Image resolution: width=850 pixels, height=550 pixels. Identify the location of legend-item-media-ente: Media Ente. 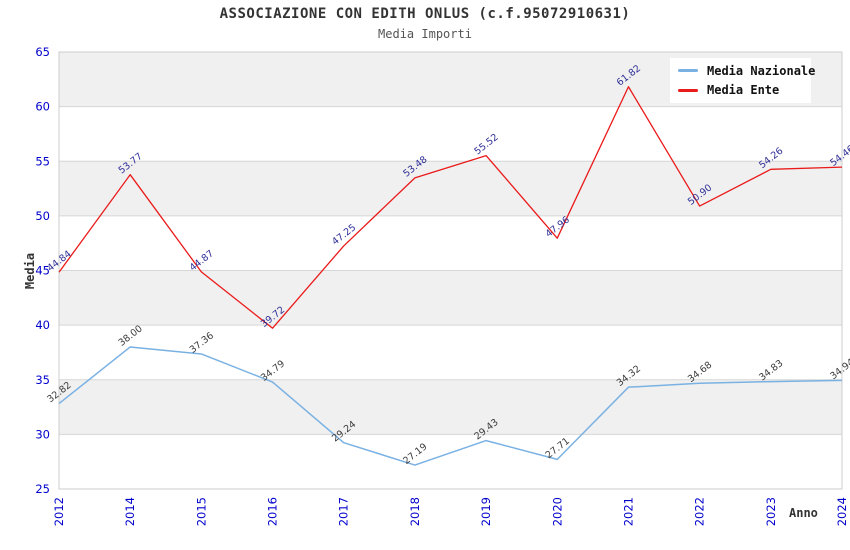
(740, 90).